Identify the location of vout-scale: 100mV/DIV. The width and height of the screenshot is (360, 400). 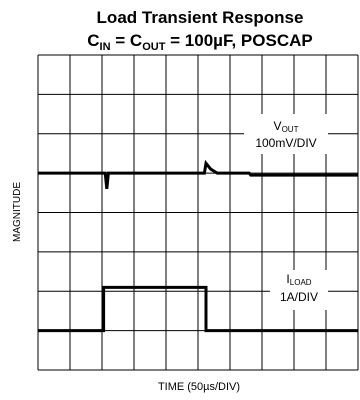
(285, 143).